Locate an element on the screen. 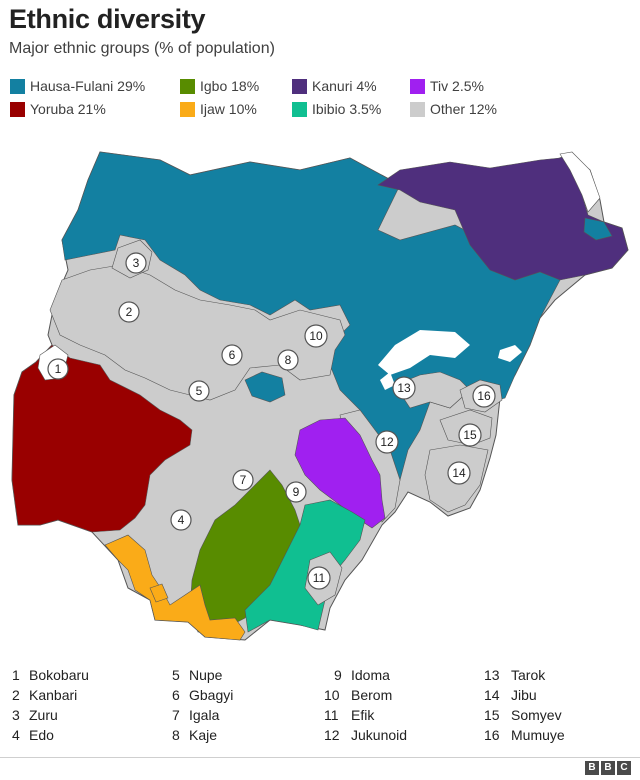  map-label-text: 6 is located at coordinates (232, 355).